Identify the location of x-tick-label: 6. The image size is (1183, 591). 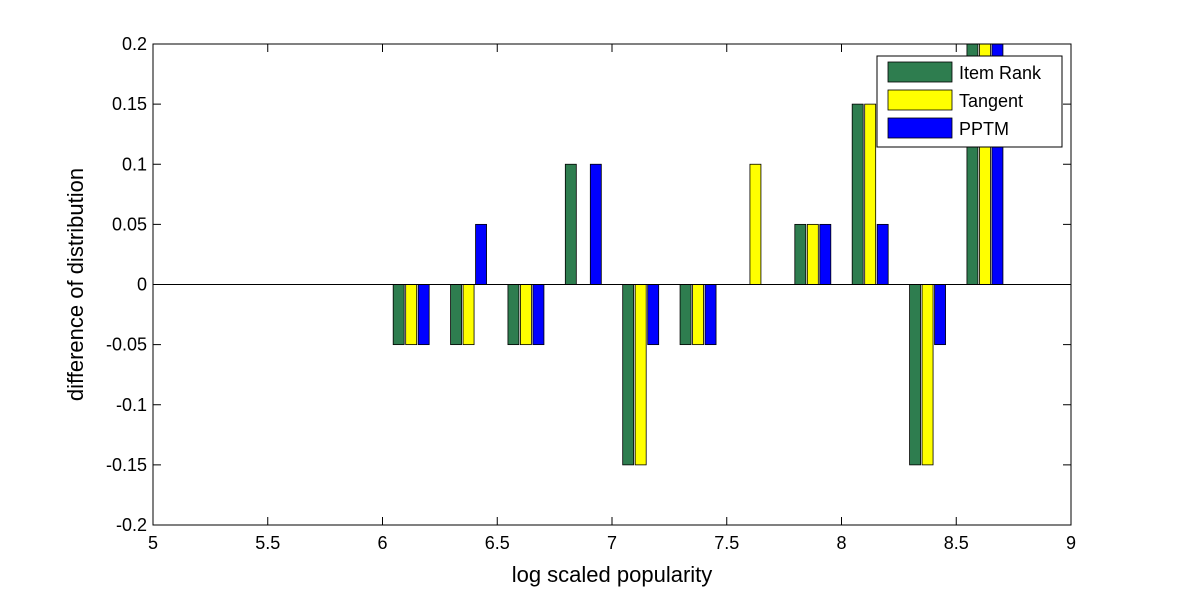
(382, 543).